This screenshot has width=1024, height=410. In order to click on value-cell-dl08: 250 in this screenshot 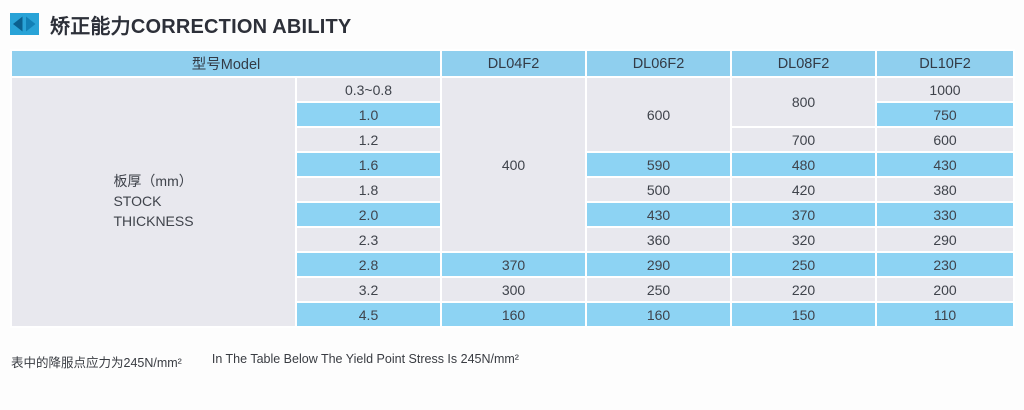, I will do `click(803, 264)`.